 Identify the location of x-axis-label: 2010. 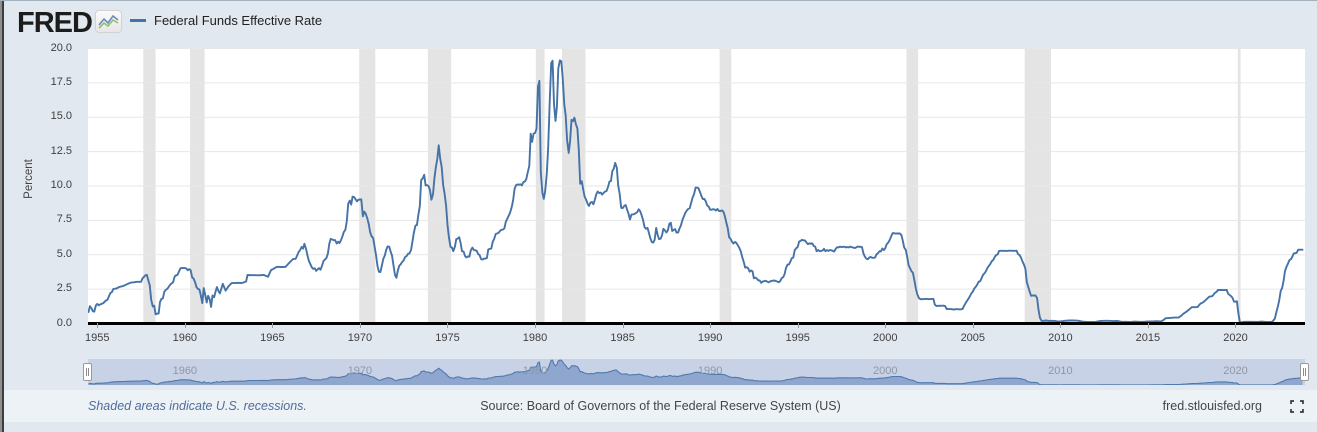
(1060, 338).